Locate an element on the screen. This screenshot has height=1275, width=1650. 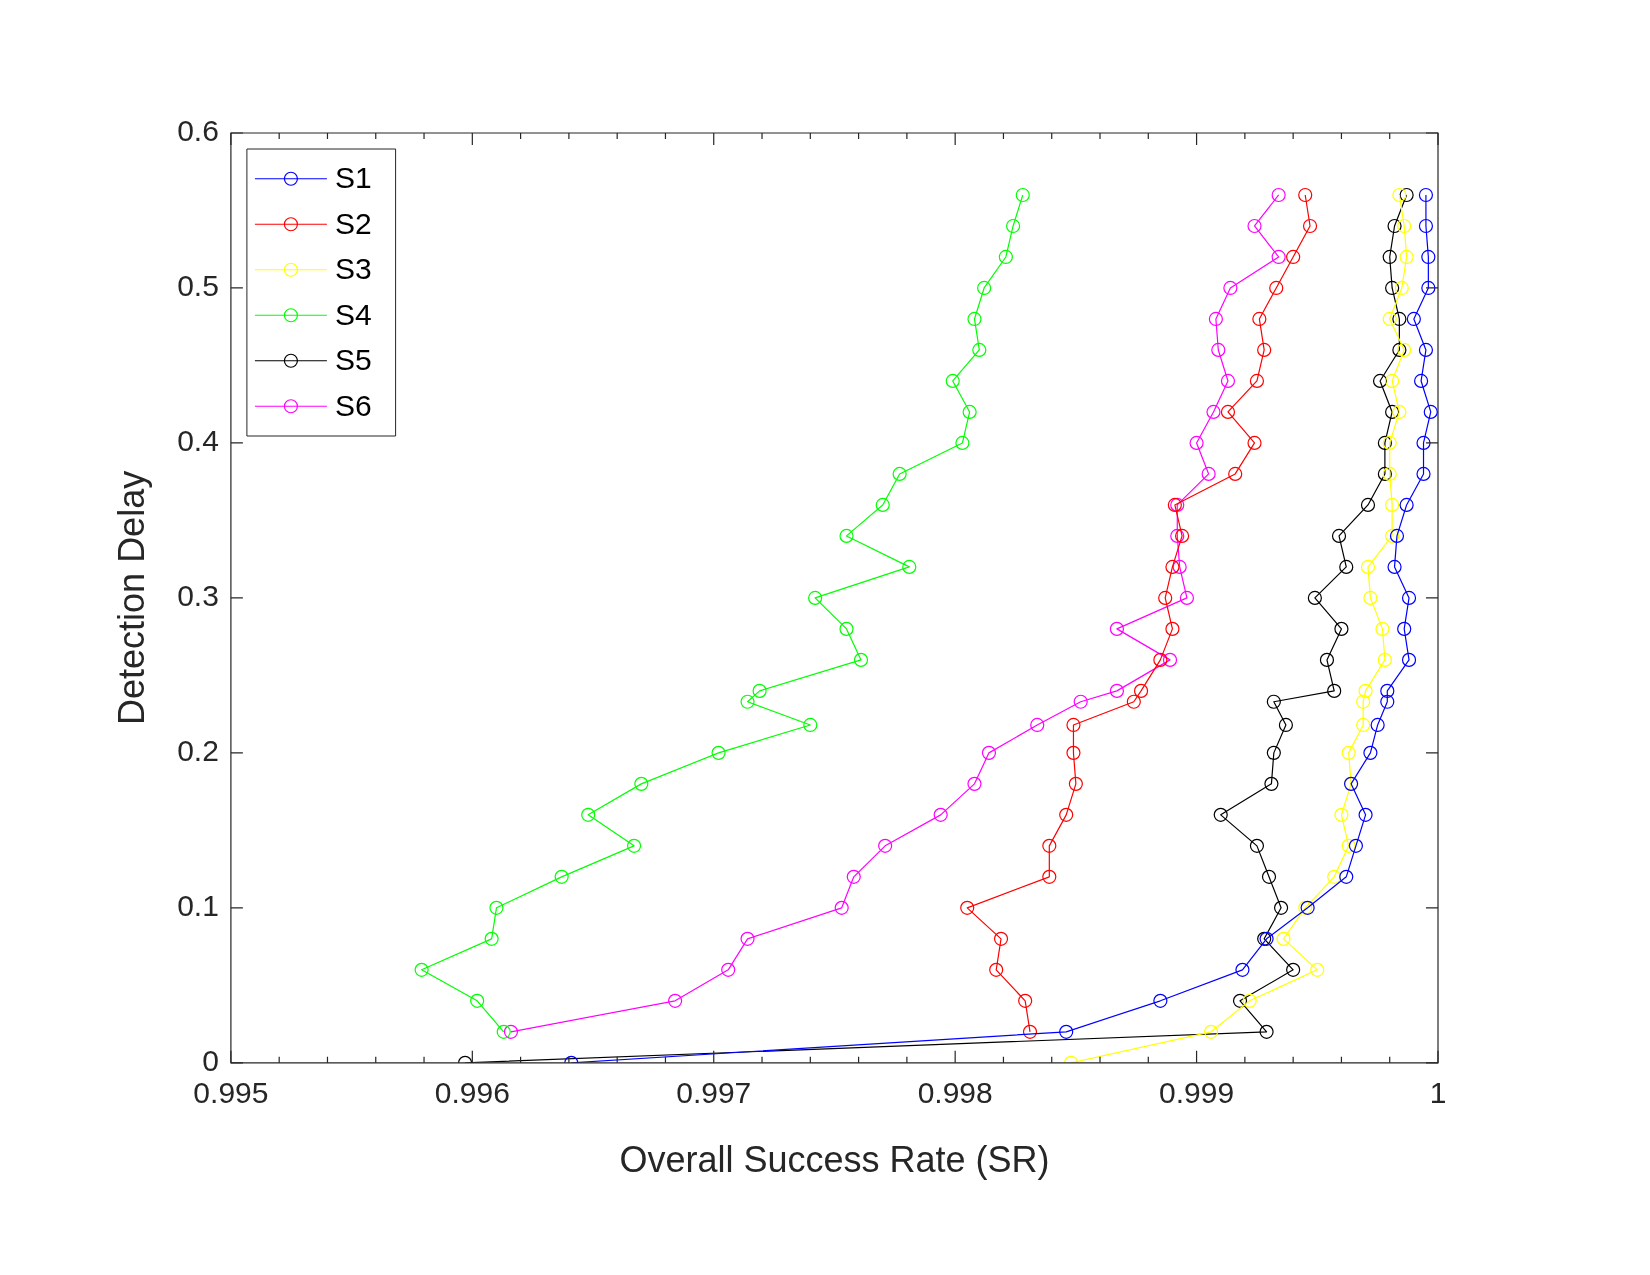
legend-label: S4 is located at coordinates (353, 314).